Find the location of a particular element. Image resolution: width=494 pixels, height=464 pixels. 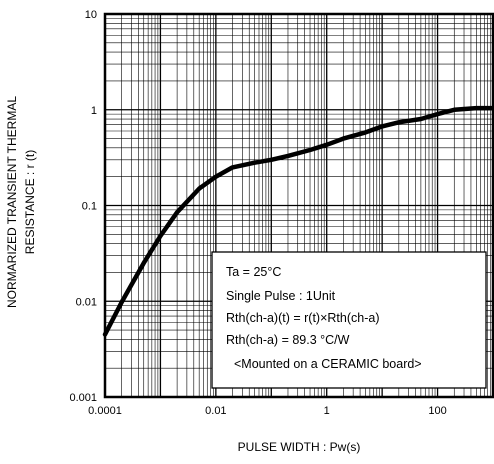

y-tick-label: 0.001 is located at coordinates (83, 398).